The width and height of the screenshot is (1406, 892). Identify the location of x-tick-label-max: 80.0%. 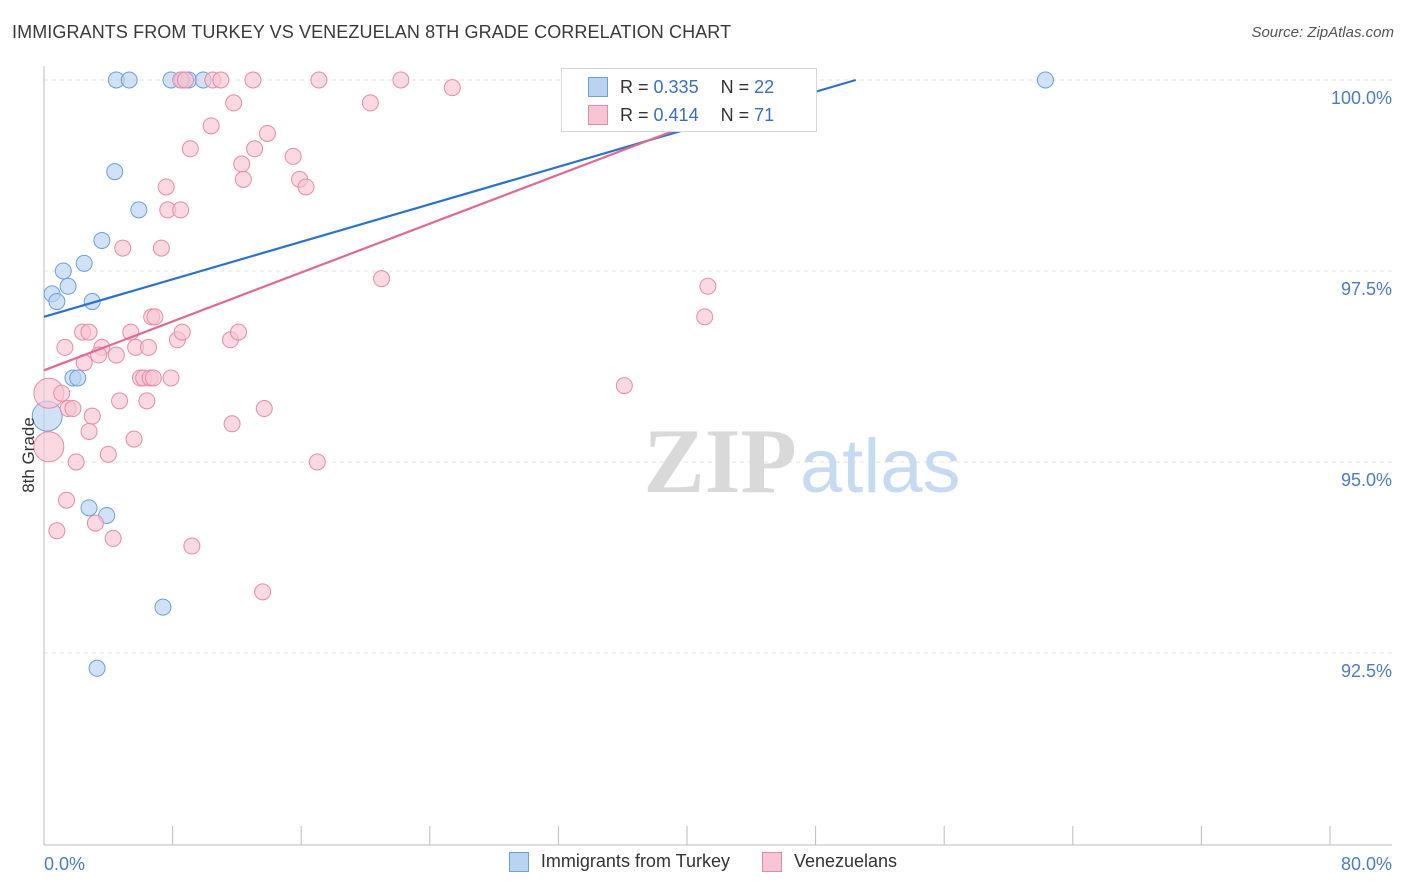
(1366, 864).